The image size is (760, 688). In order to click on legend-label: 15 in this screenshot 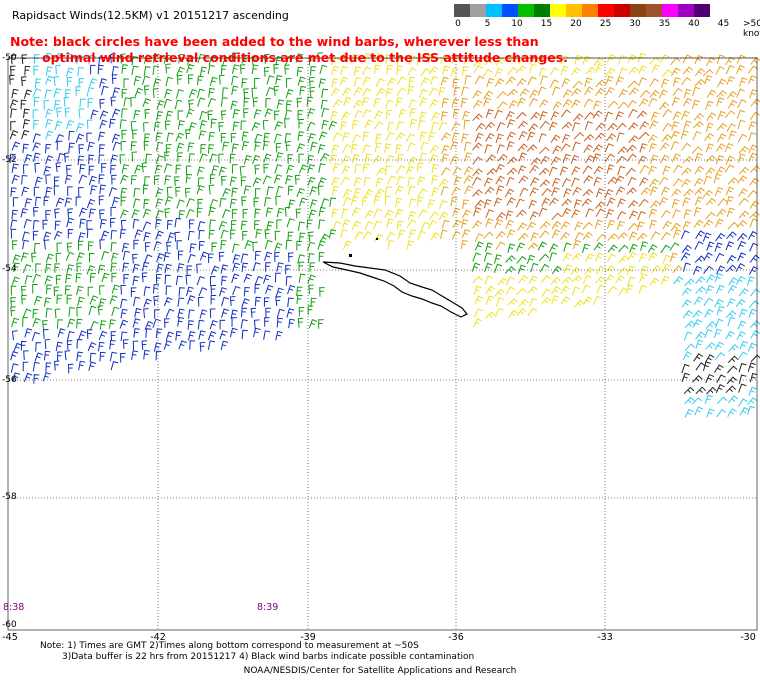, I will do `click(546, 24)`.